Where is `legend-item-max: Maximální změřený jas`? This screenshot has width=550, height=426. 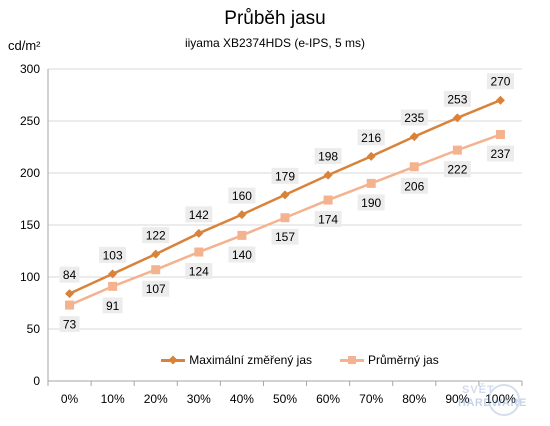 legend-item-max: Maximální změřený jas is located at coordinates (236, 360).